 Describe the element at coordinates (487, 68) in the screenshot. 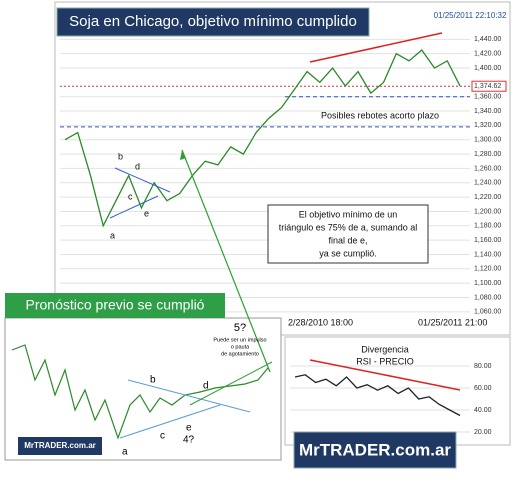

I see `y-tick-label: 1,400.00` at that location.